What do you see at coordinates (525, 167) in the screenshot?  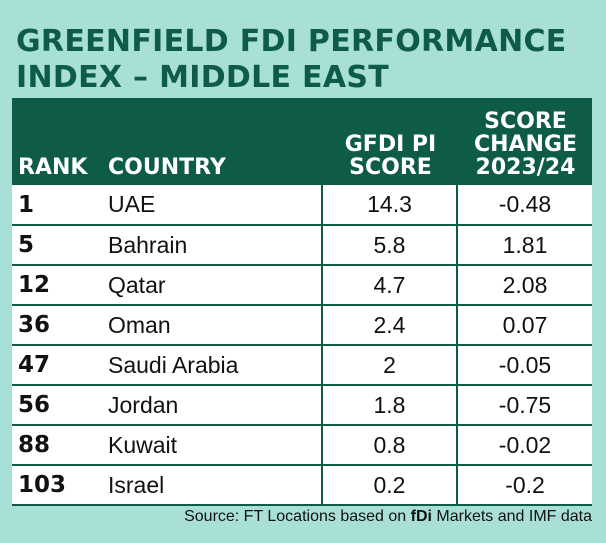 I see `header-change-line-3: 2023/24` at bounding box center [525, 167].